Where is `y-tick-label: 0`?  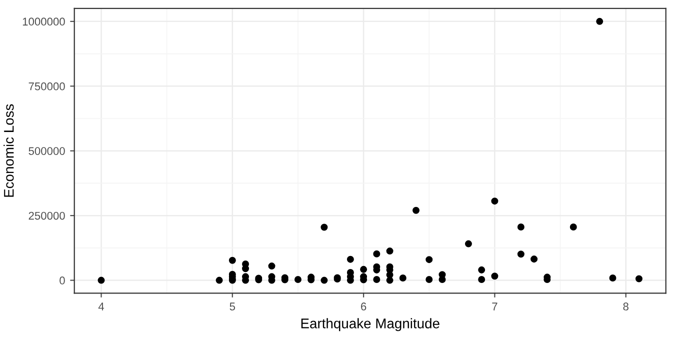
y-tick-label: 0 is located at coordinates (62, 280).